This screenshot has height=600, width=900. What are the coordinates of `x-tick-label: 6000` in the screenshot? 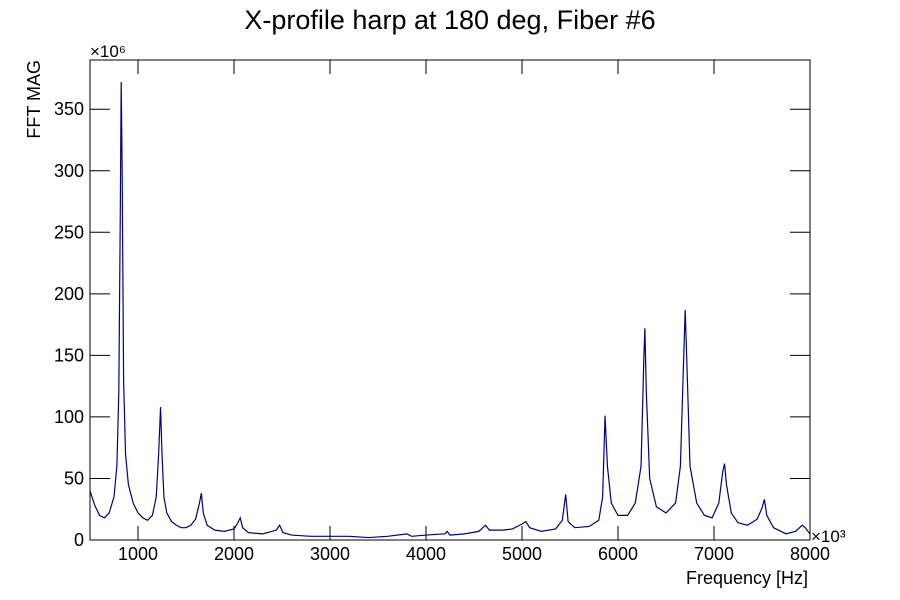 It's located at (618, 554).